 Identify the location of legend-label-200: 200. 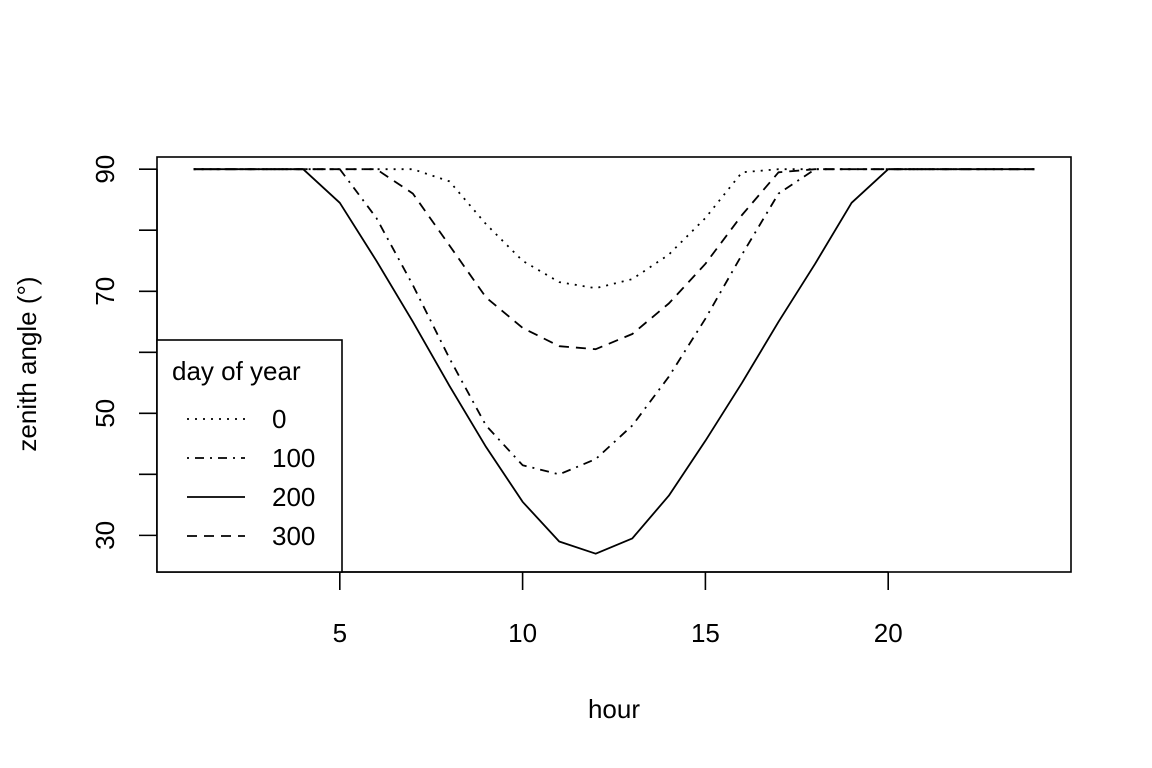
(293, 497).